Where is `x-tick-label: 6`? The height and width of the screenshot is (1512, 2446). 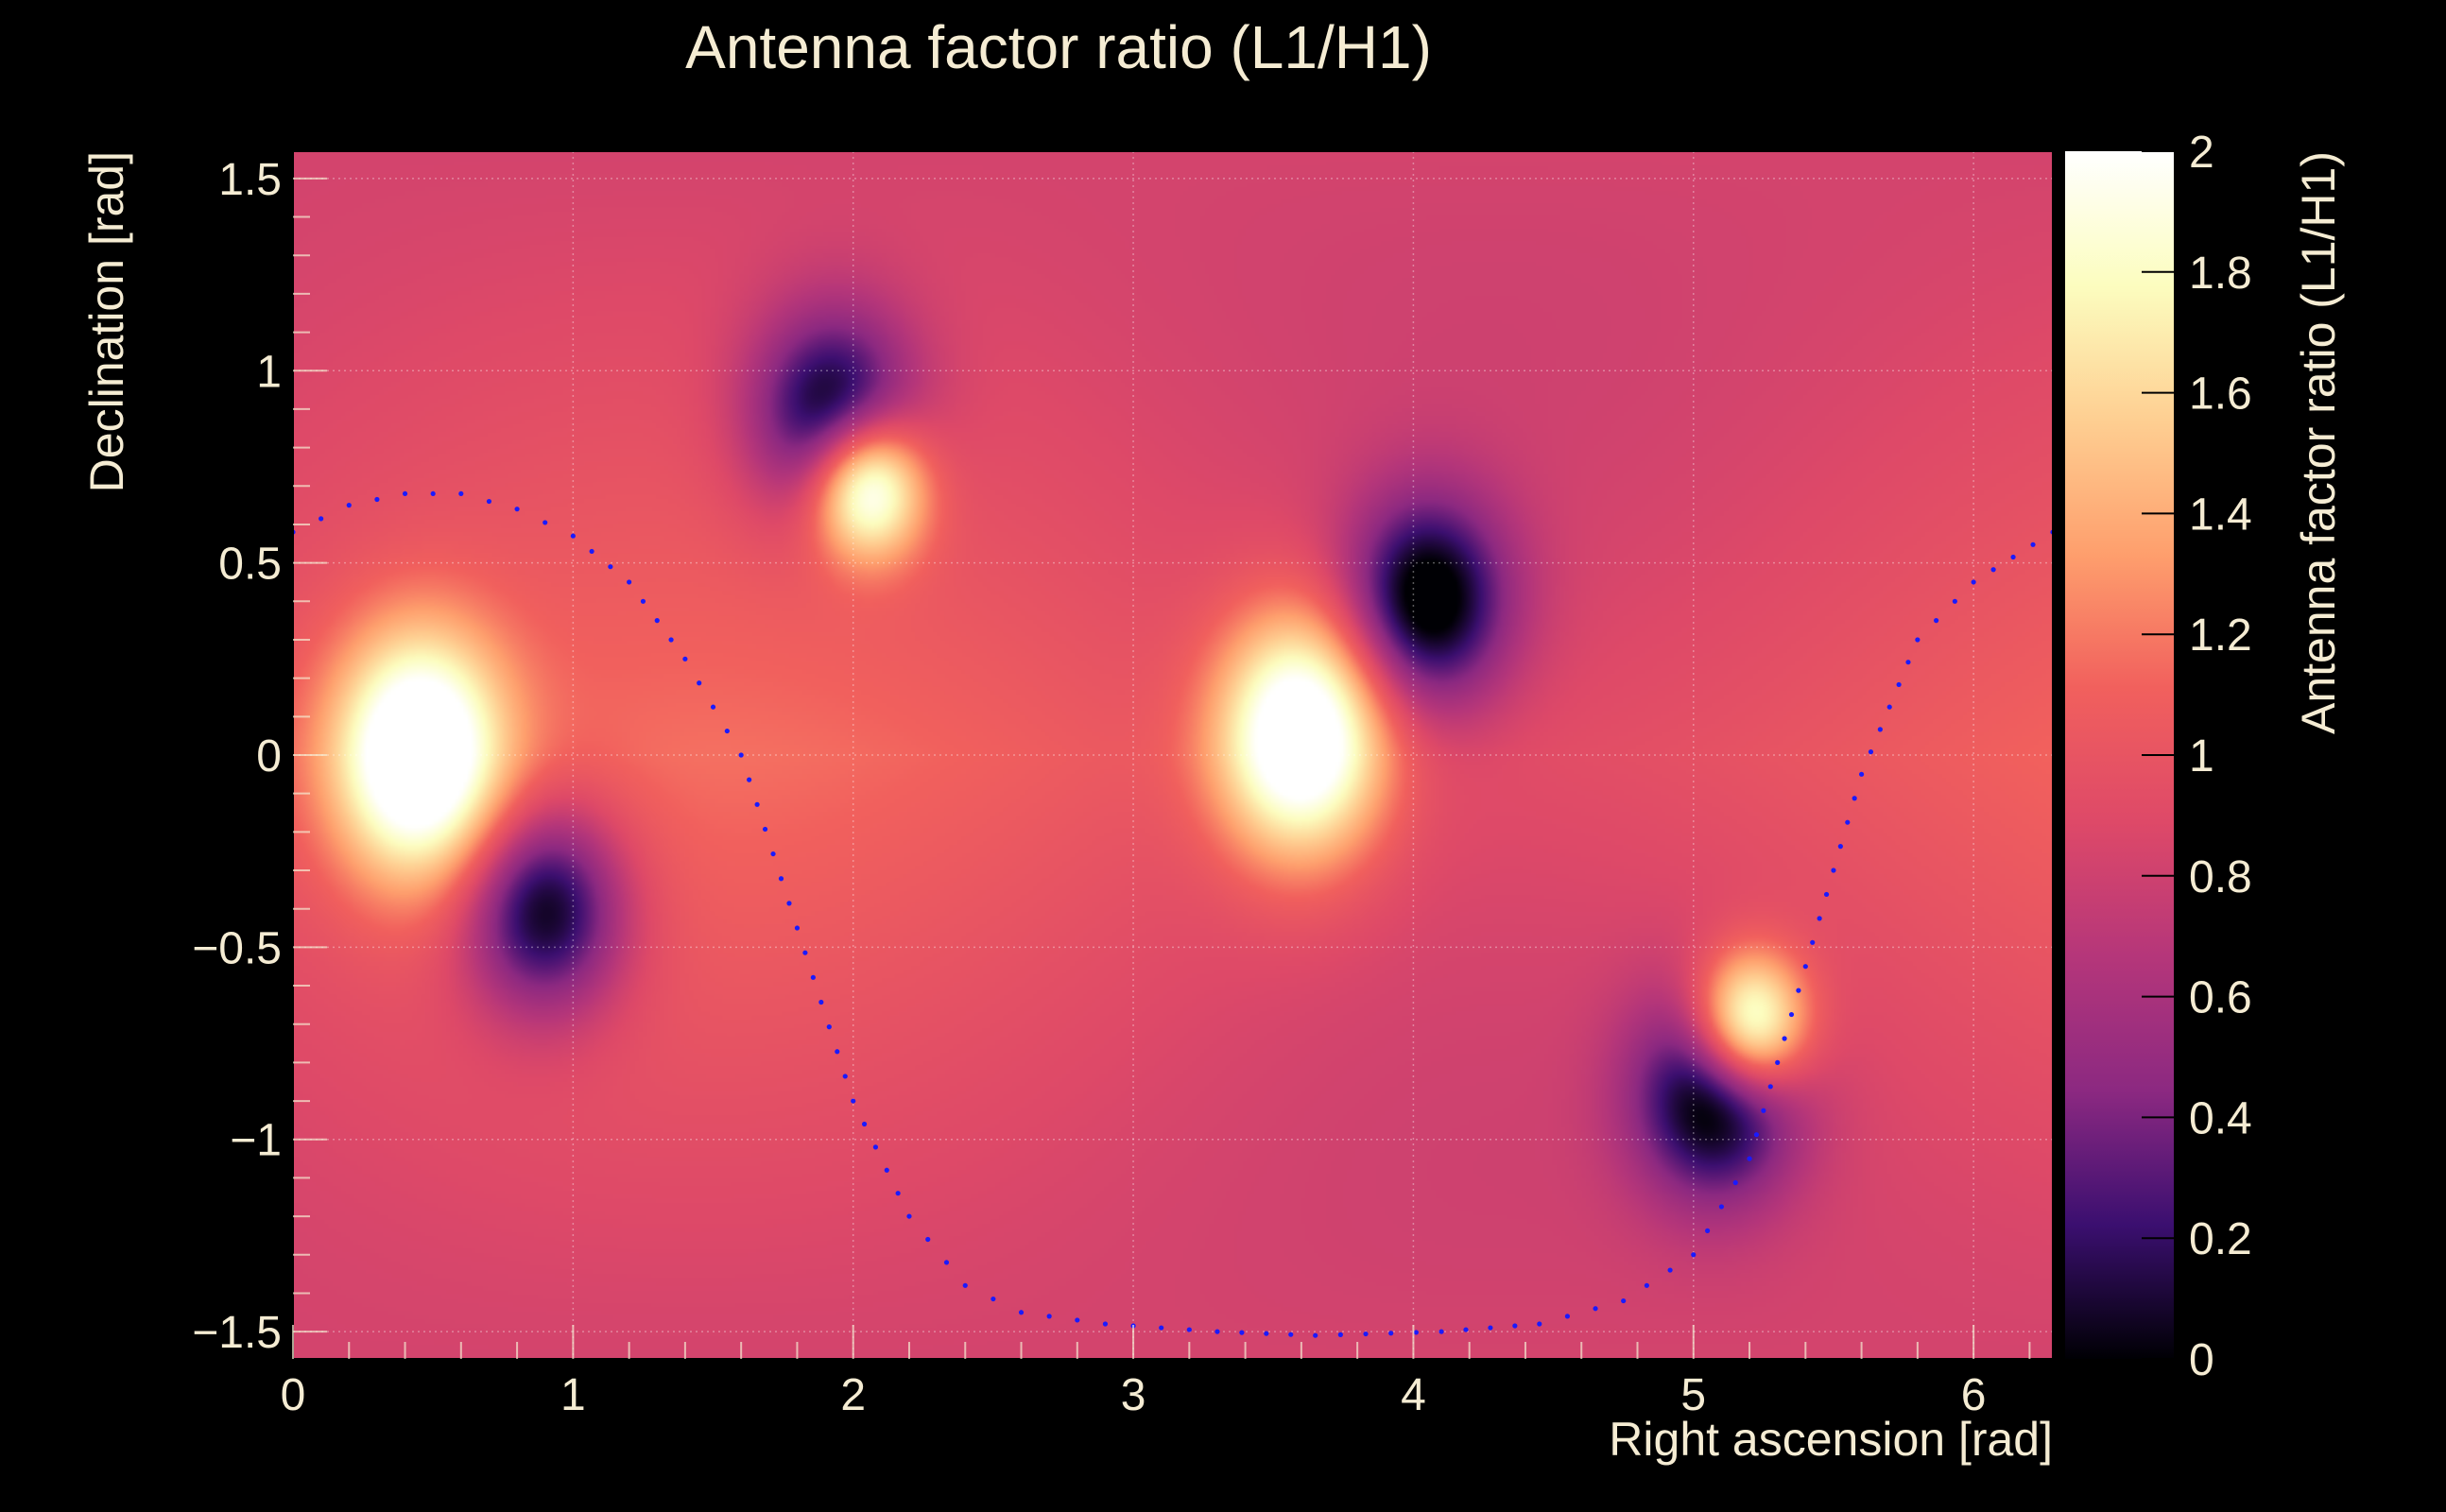
x-tick-label: 6 is located at coordinates (1974, 1395).